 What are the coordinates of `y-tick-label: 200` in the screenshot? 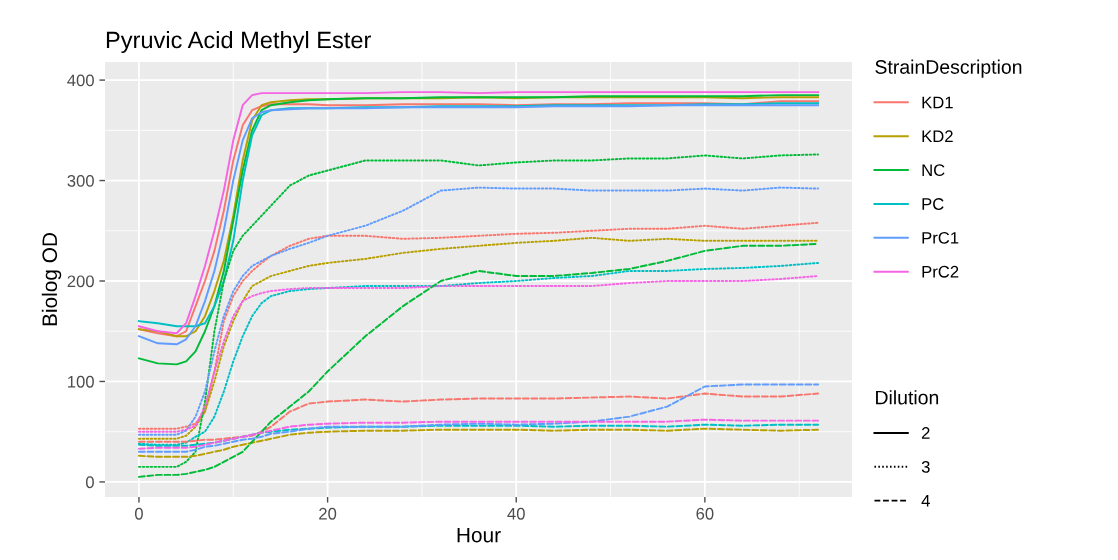 It's located at (80, 281).